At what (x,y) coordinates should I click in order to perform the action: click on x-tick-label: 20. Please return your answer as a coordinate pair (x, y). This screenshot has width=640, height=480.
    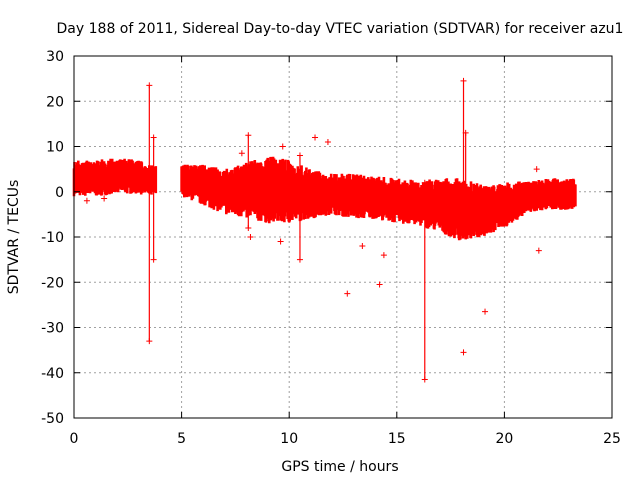
    Looking at the image, I should click on (504, 439).